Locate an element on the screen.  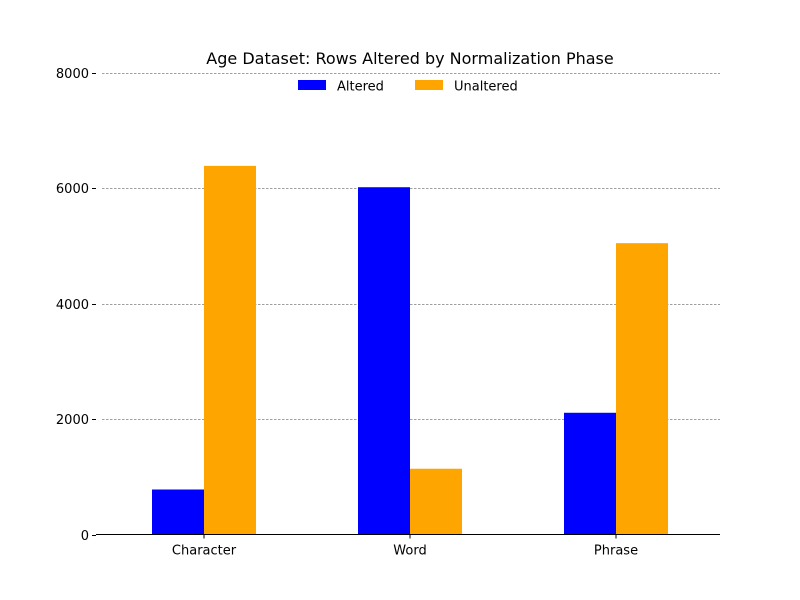
legend-label-unaltered: Unaltered is located at coordinates (486, 87).